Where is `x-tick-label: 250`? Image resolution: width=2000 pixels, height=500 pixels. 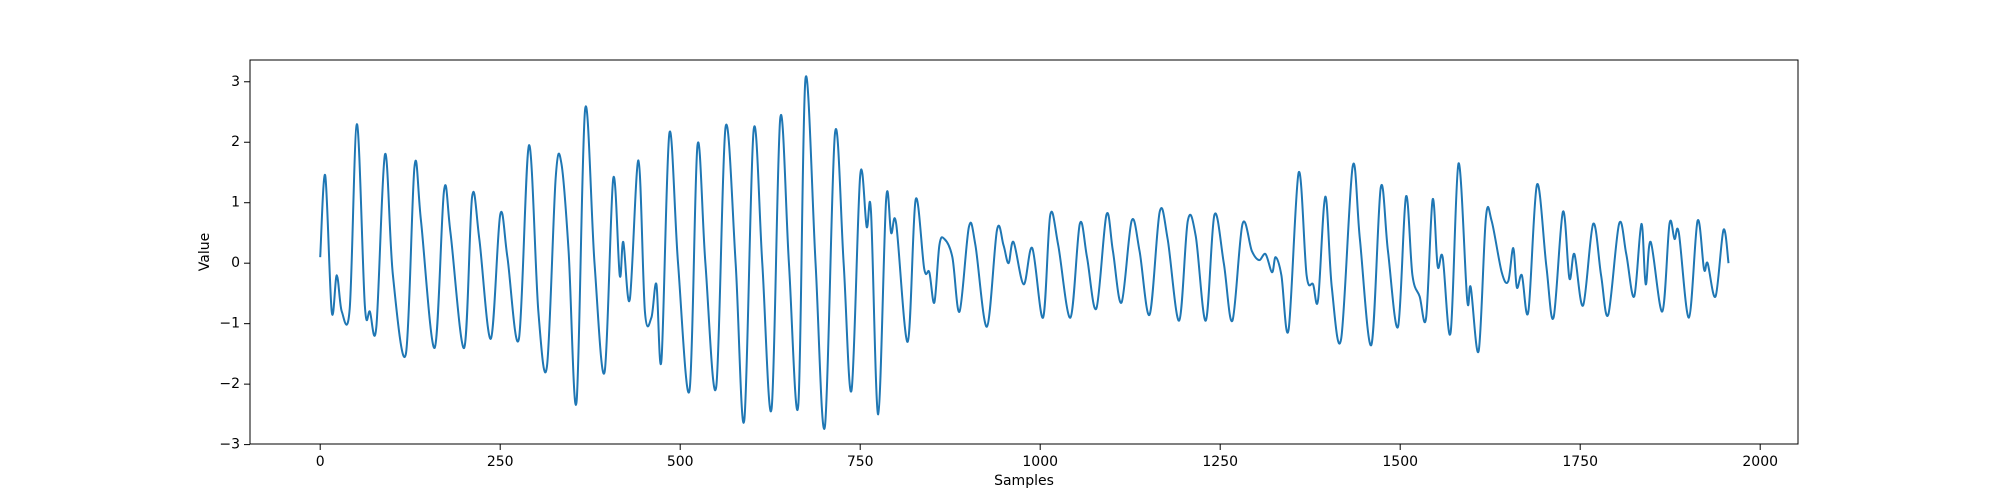 x-tick-label: 250 is located at coordinates (500, 462).